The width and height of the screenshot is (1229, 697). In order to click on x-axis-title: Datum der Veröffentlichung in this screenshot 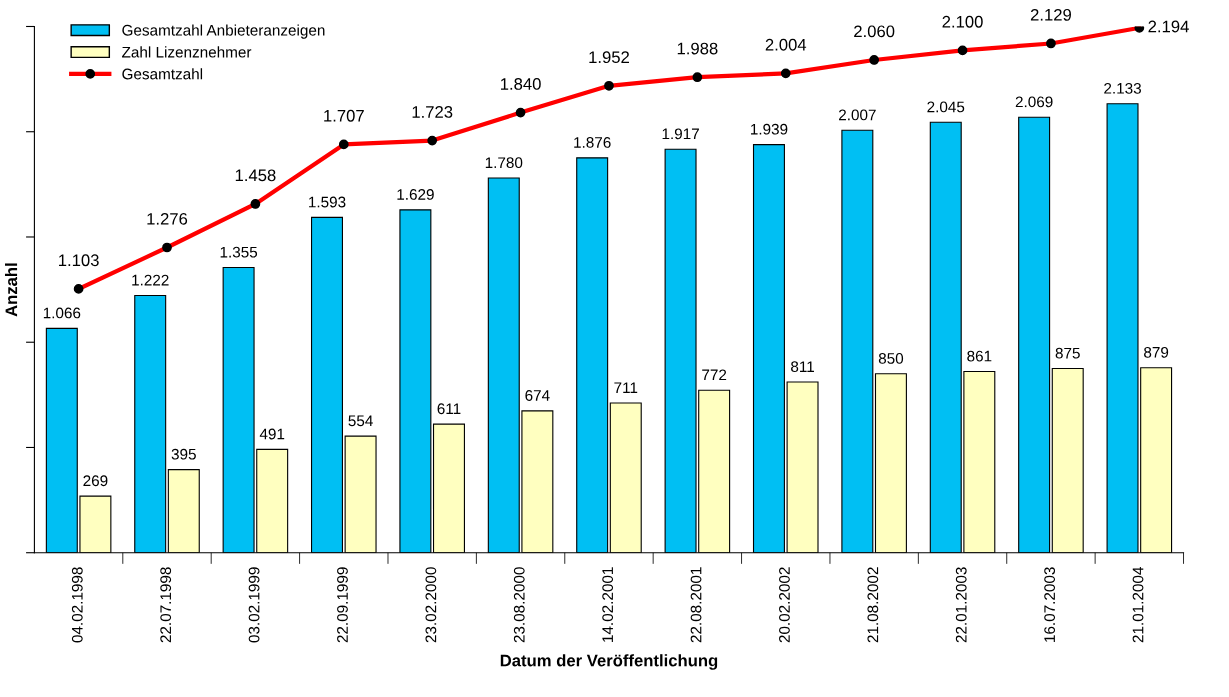, I will do `click(609, 662)`.